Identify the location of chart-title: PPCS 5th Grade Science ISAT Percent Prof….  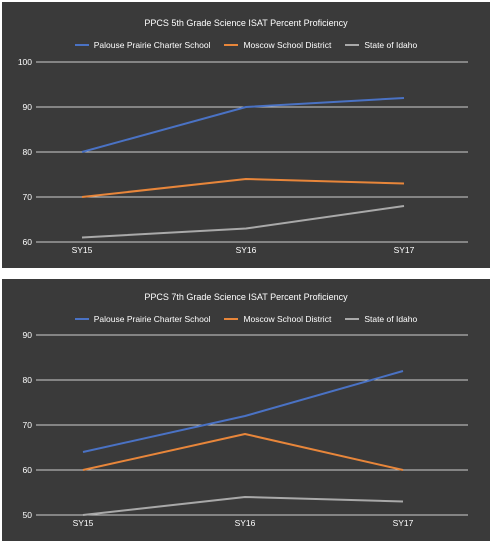
(246, 23).